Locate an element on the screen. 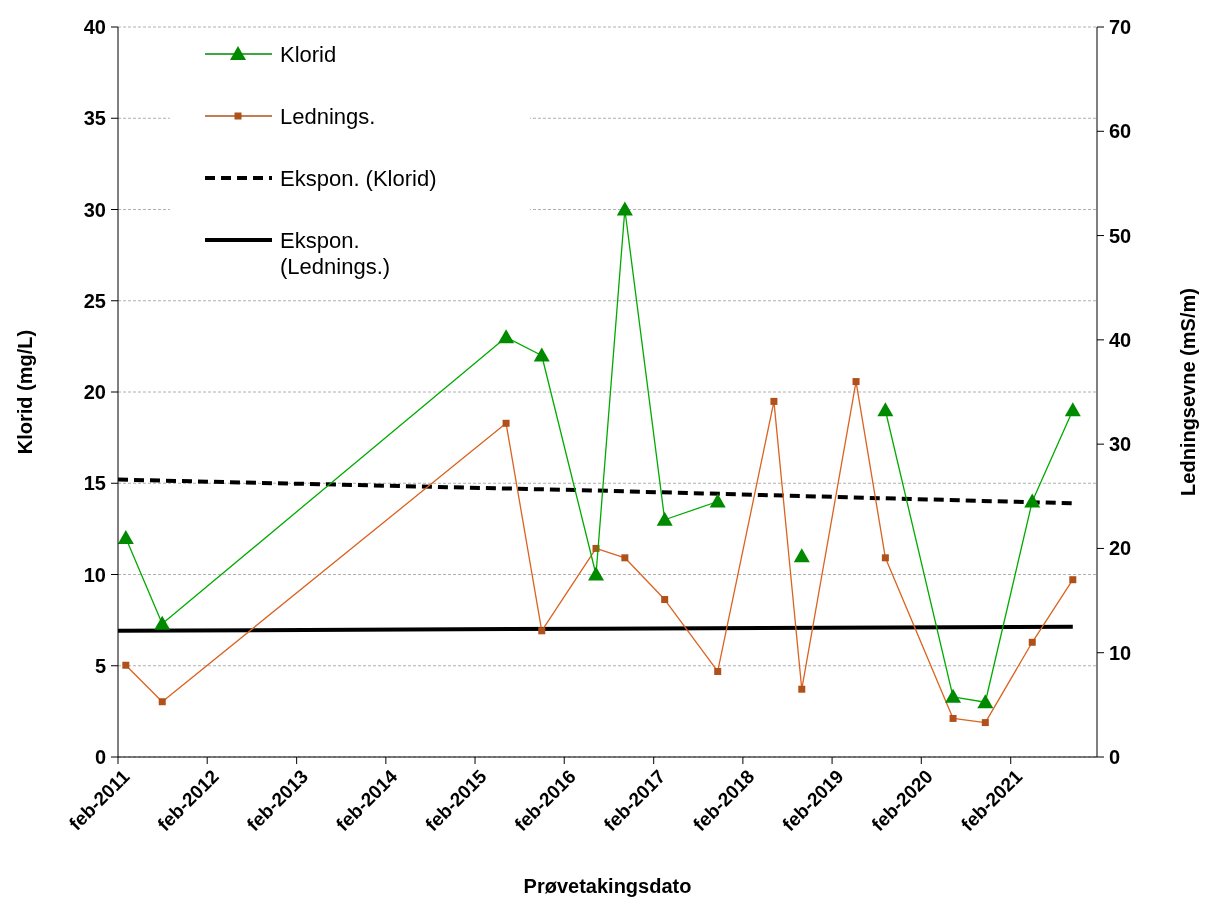 This screenshot has height=911, width=1219. y-tick-label: 20 is located at coordinates (94, 392).